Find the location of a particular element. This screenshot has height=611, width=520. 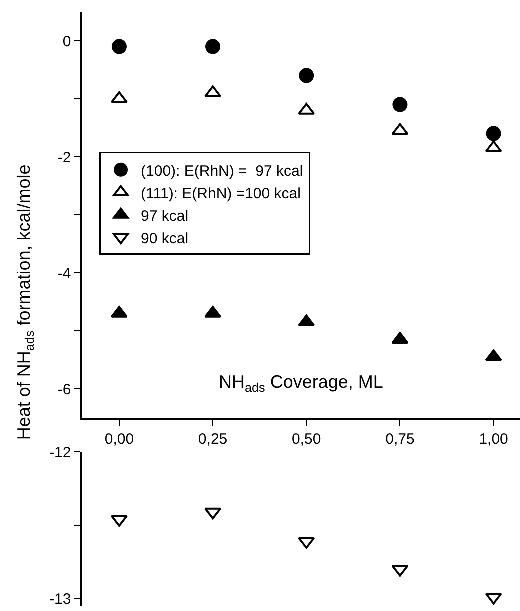

y-tick-label: -4 is located at coordinates (65, 273).